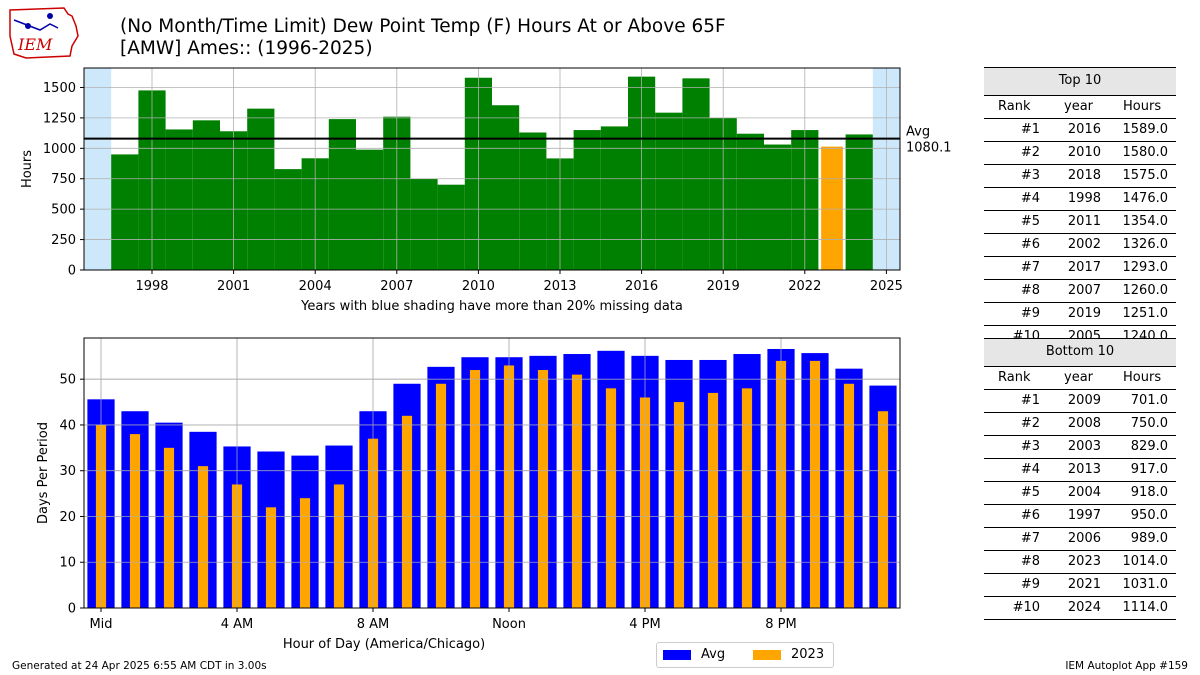 The width and height of the screenshot is (1200, 675). I want to click on bar-2020, so click(750, 201).